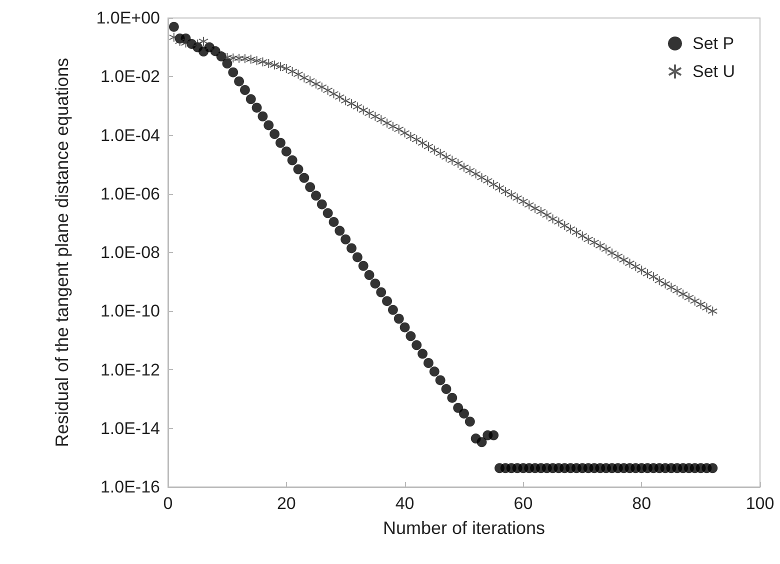  Describe the element at coordinates (404, 503) in the screenshot. I see `x-tick-label: 40` at that location.